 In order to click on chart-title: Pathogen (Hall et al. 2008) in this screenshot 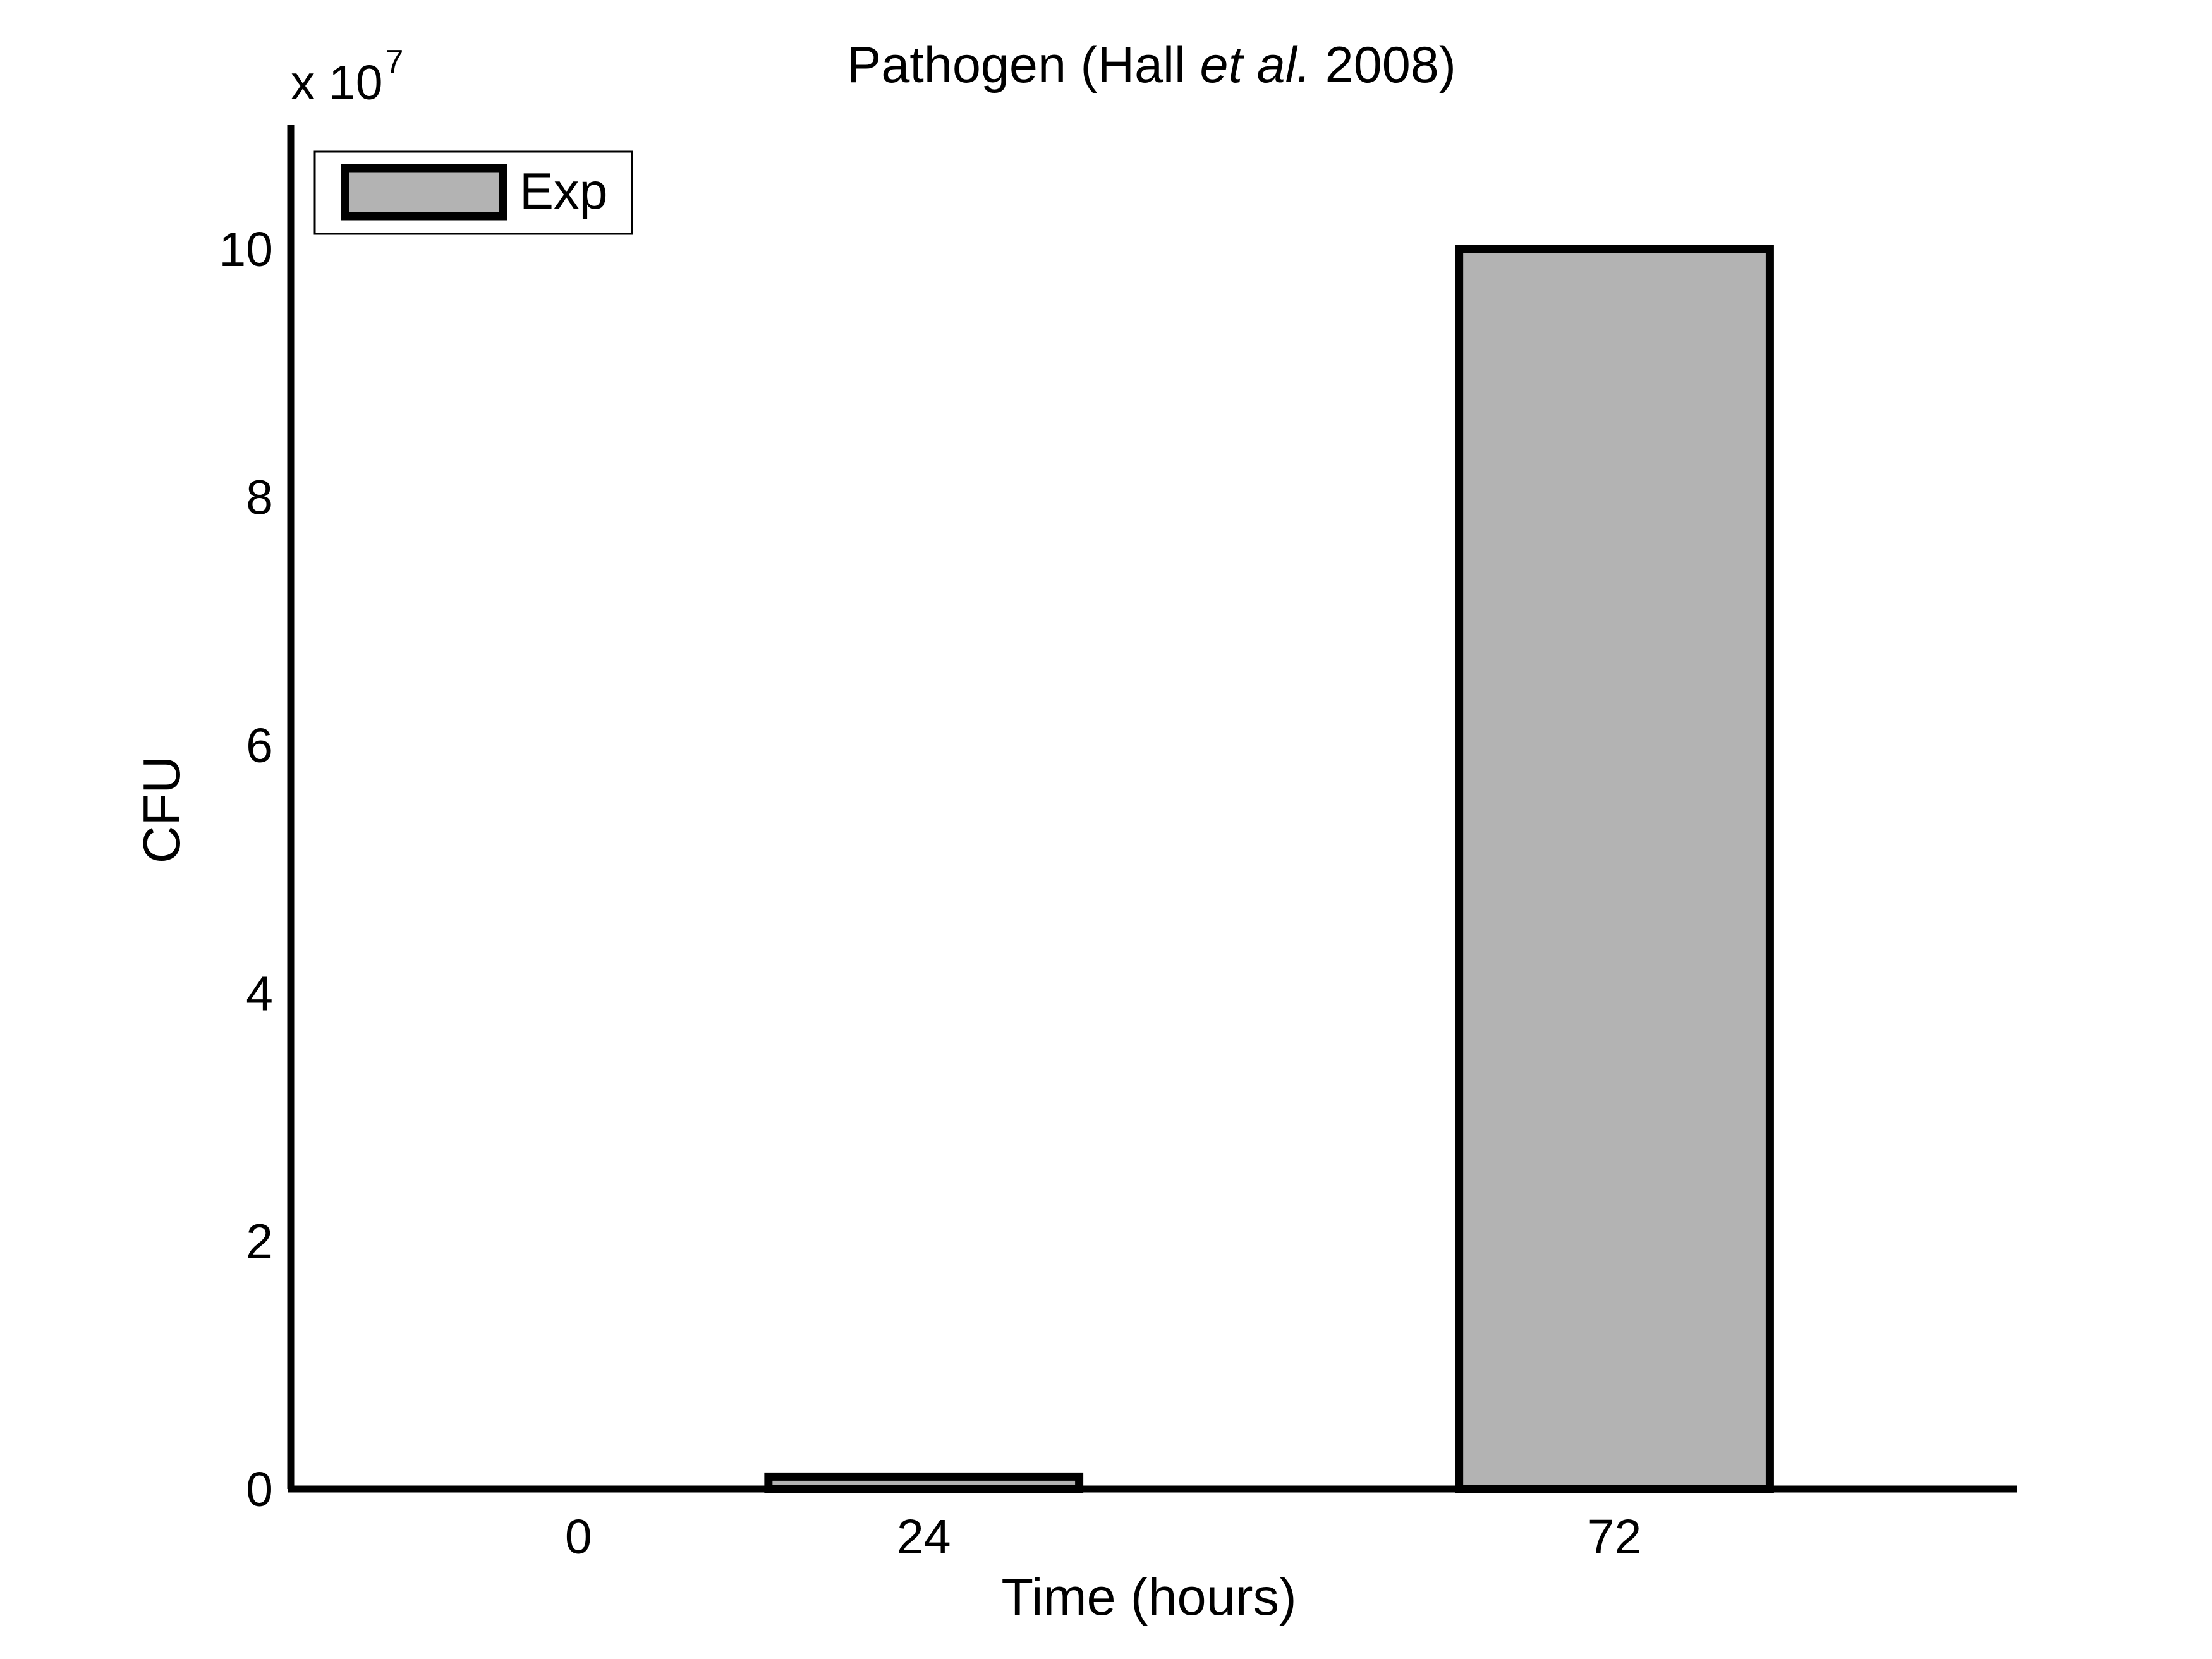, I will do `click(1151, 65)`.